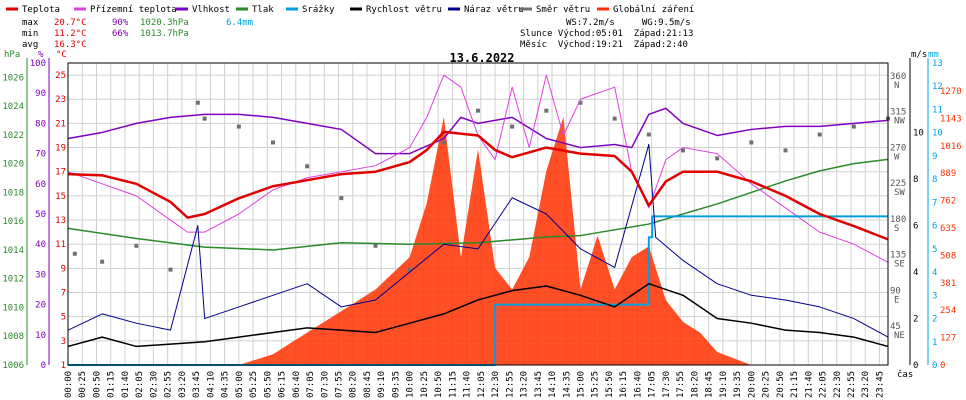 This screenshot has width=966, height=400. What do you see at coordinates (919, 55) in the screenshot?
I see `axis-unit-ms: m/s` at bounding box center [919, 55].